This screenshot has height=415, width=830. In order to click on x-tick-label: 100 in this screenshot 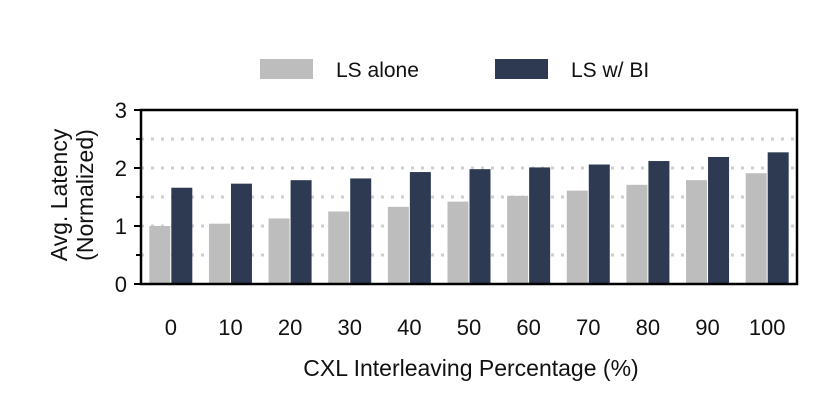, I will do `click(767, 327)`.